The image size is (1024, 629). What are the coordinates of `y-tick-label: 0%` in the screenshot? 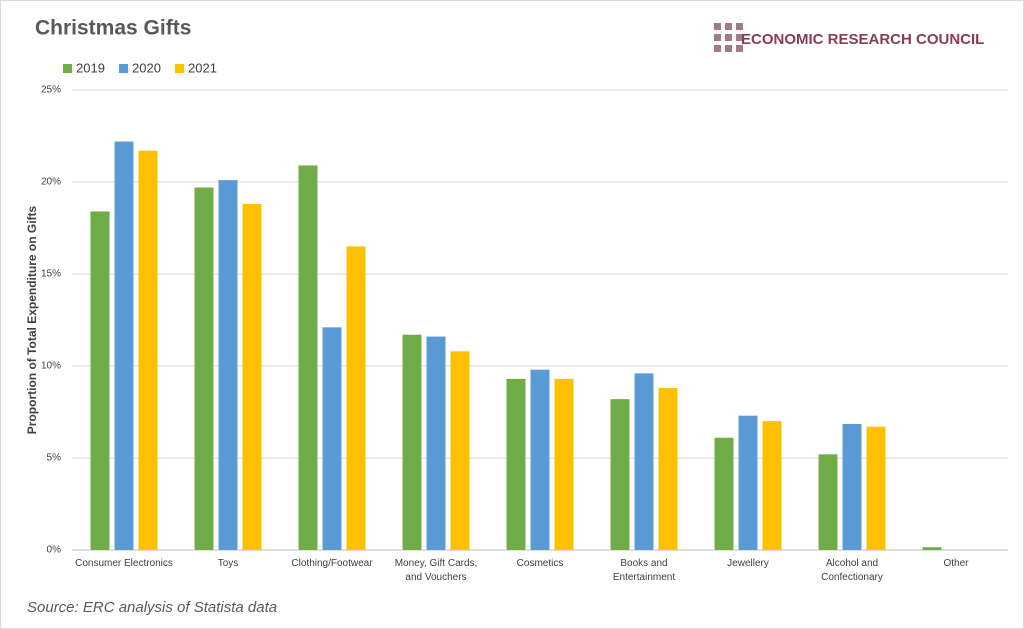 It's located at (54, 550).